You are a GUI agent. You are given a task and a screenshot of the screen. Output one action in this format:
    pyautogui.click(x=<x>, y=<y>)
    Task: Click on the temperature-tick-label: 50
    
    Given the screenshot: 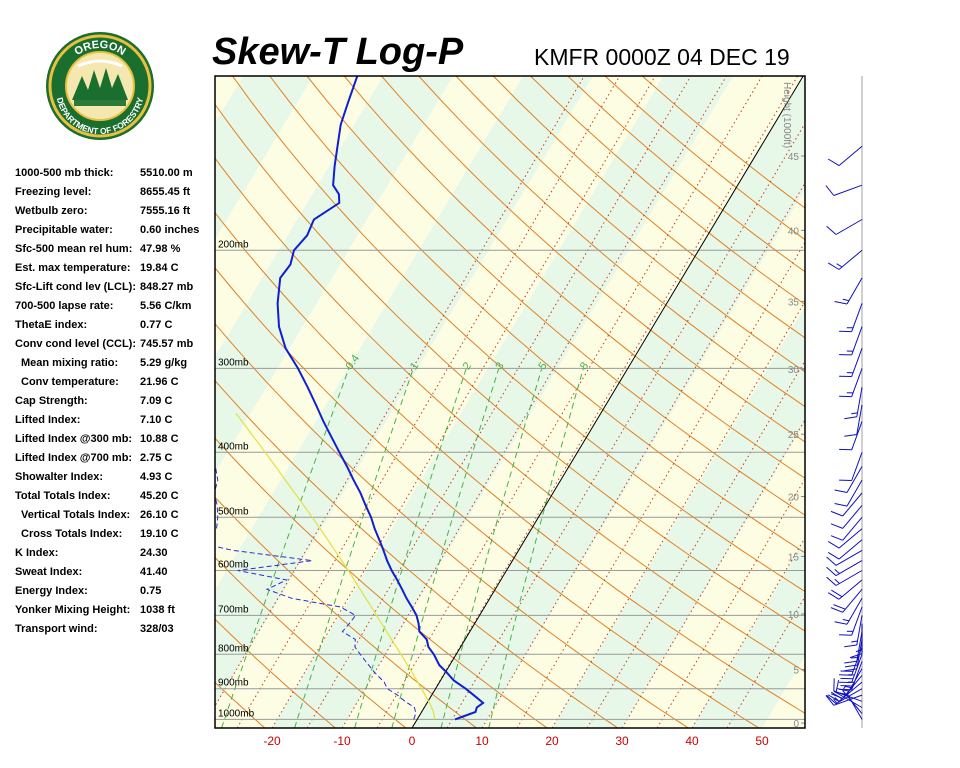 What is the action you would take?
    pyautogui.click(x=762, y=741)
    